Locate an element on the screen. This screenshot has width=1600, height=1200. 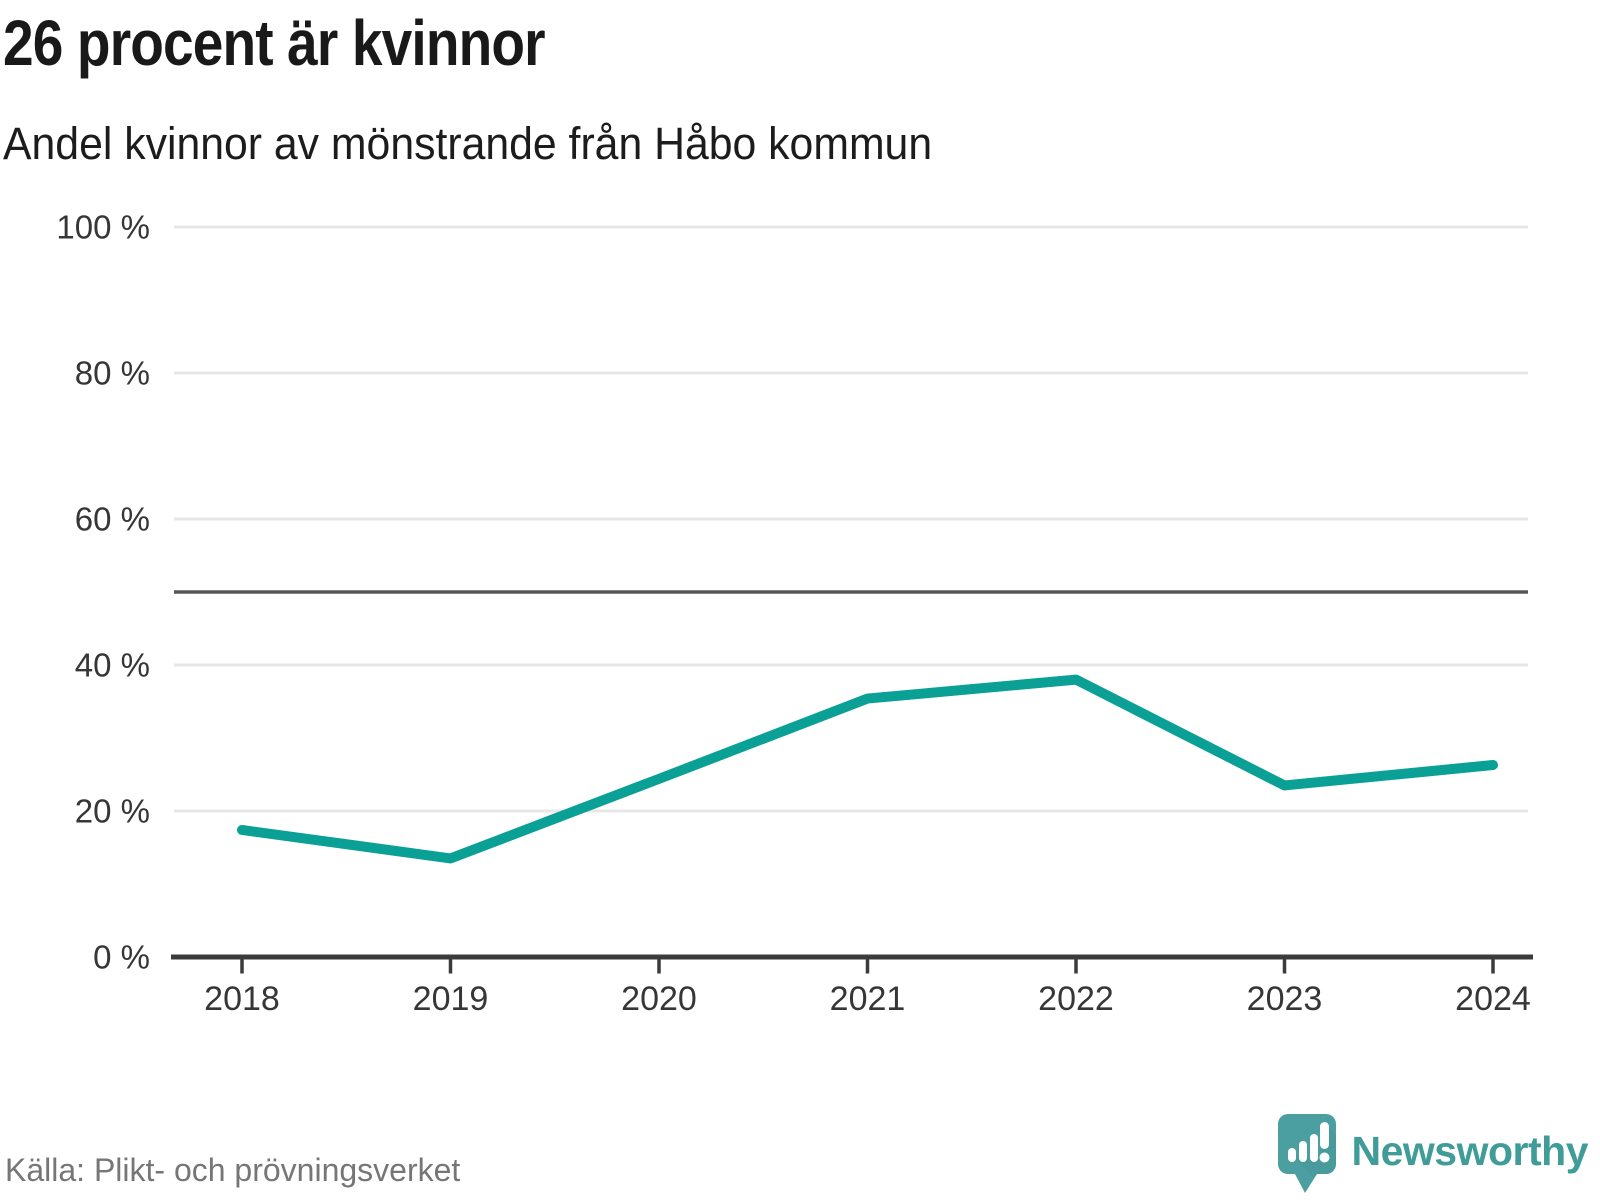
x-tick-label-2020: 2020 is located at coordinates (659, 999).